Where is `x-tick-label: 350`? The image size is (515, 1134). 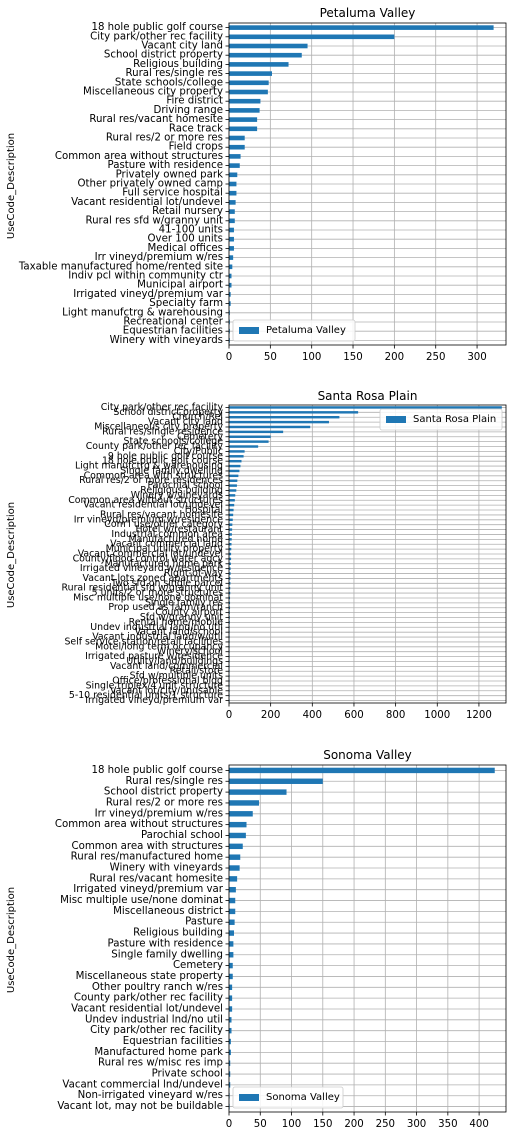 x-tick-label: 350 is located at coordinates (447, 1124).